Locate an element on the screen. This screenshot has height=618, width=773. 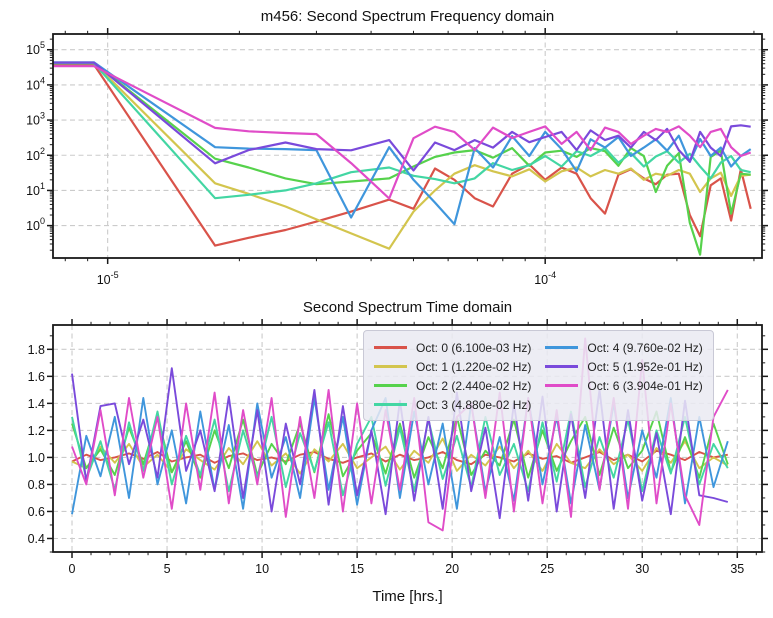
y-tick-label: 1.6 is located at coordinates (36, 377).